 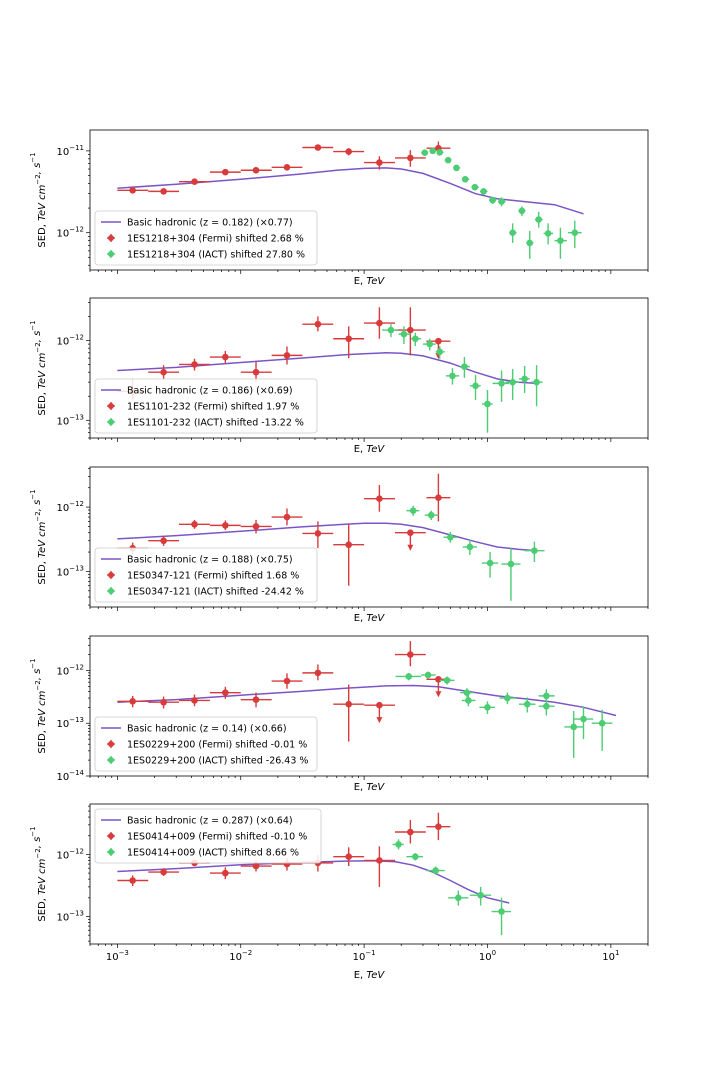 I want to click on upper-limit-arrowhead, so click(x=379, y=720).